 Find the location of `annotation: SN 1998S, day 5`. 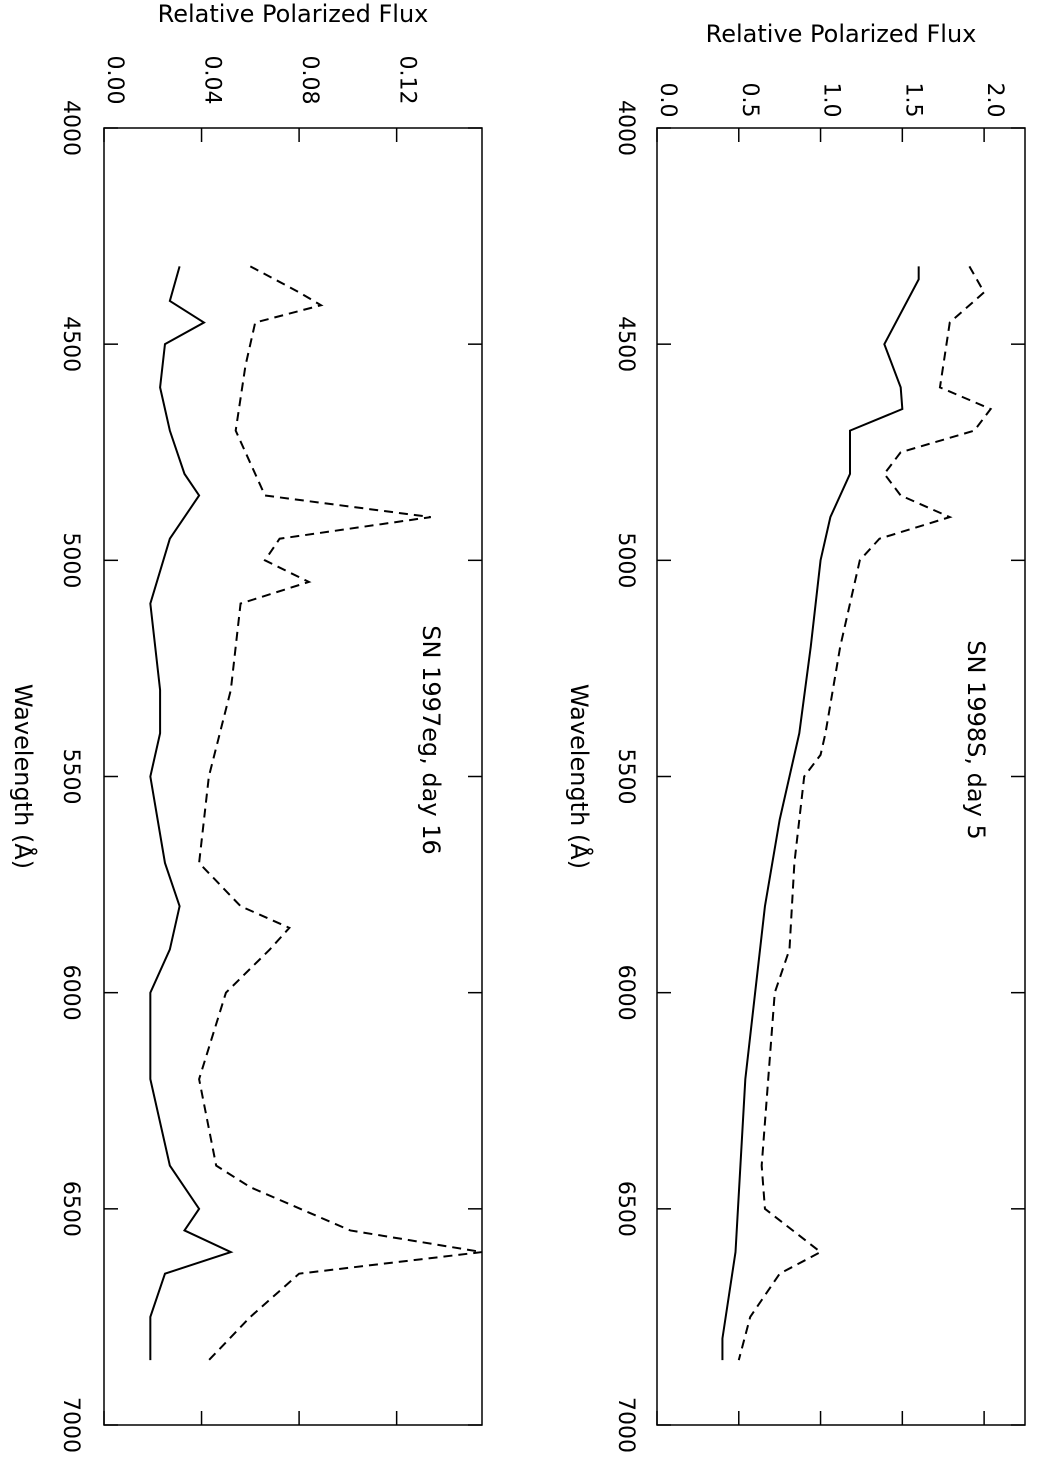

annotation: SN 1998S, day 5 is located at coordinates (976, 739).